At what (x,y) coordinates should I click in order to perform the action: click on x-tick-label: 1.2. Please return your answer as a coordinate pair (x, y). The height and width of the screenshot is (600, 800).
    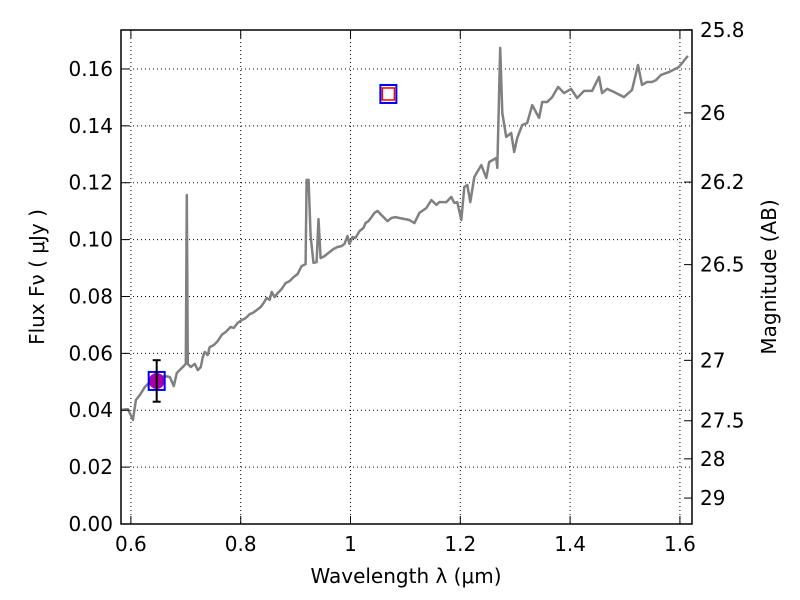
    Looking at the image, I should click on (460, 544).